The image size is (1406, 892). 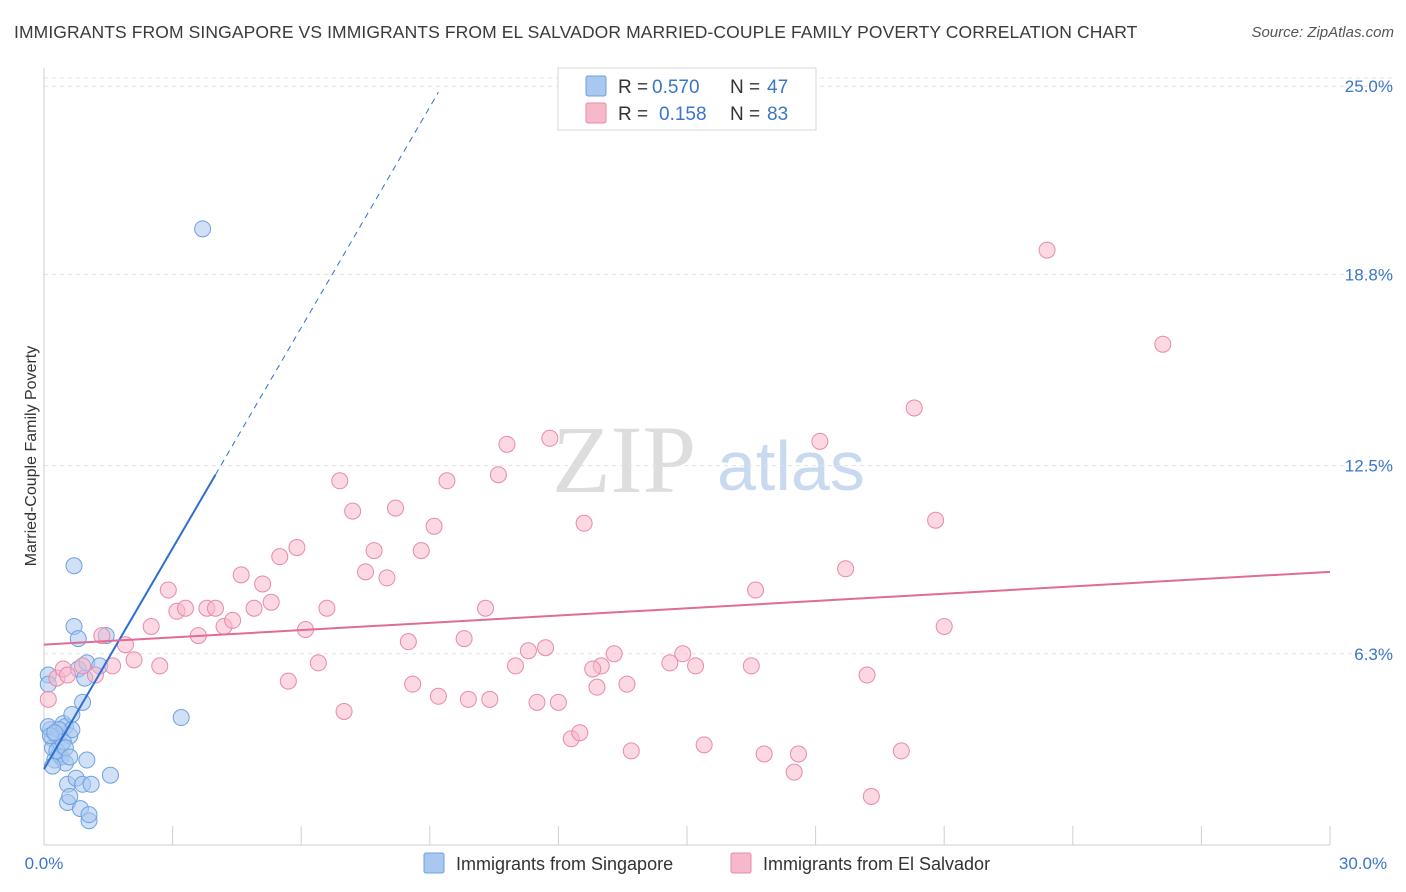 I want to click on legend-r-value-singapore: 0.570, so click(x=676, y=87).